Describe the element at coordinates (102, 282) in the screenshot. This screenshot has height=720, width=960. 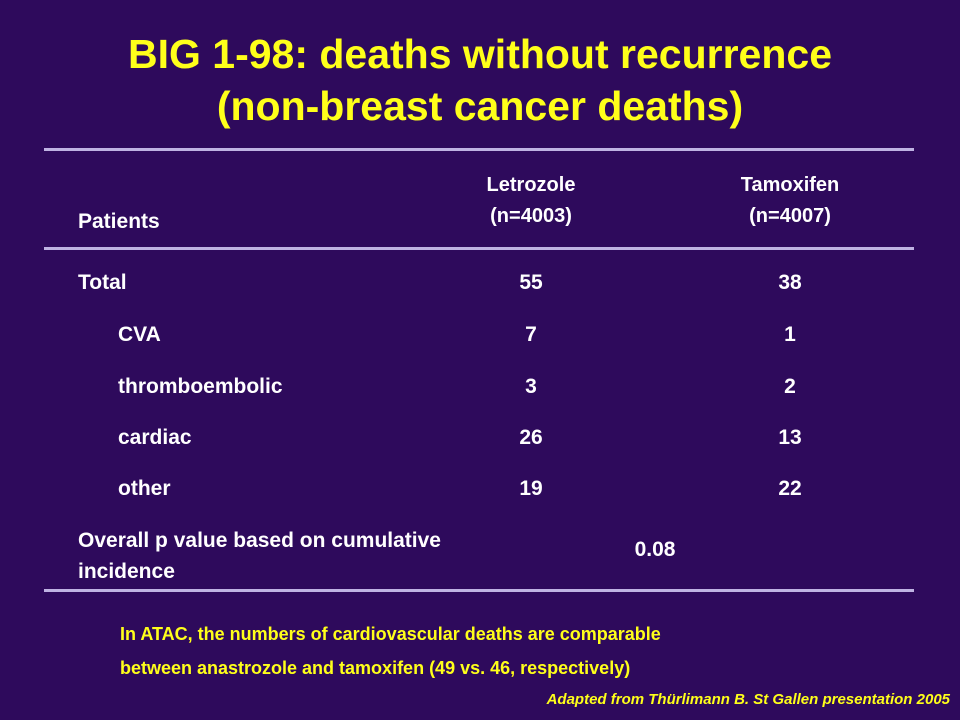
I see `row-label-total: Total` at that location.